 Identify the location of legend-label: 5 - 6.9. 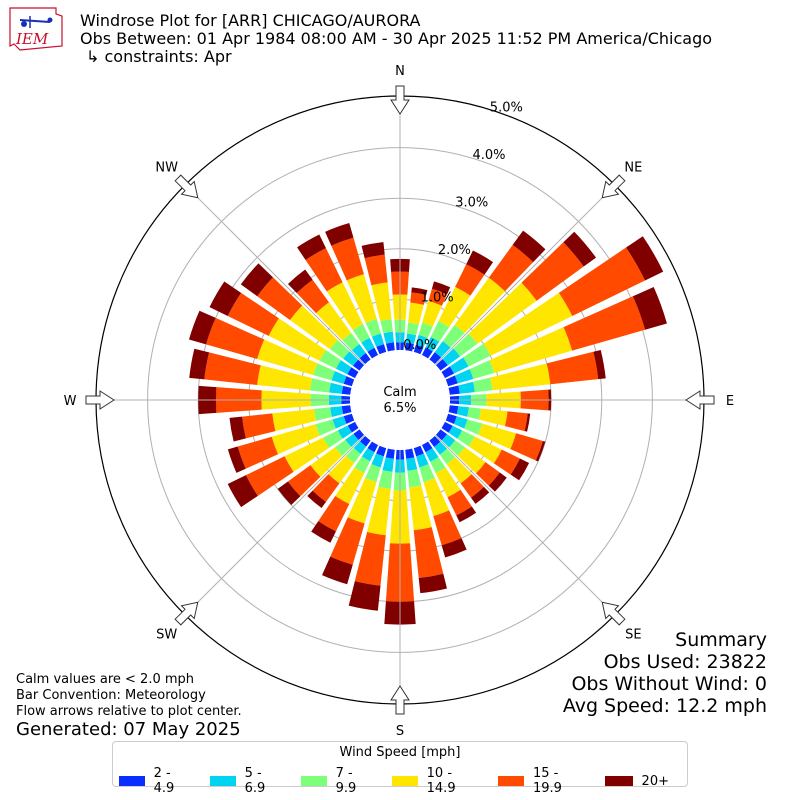
(255, 781).